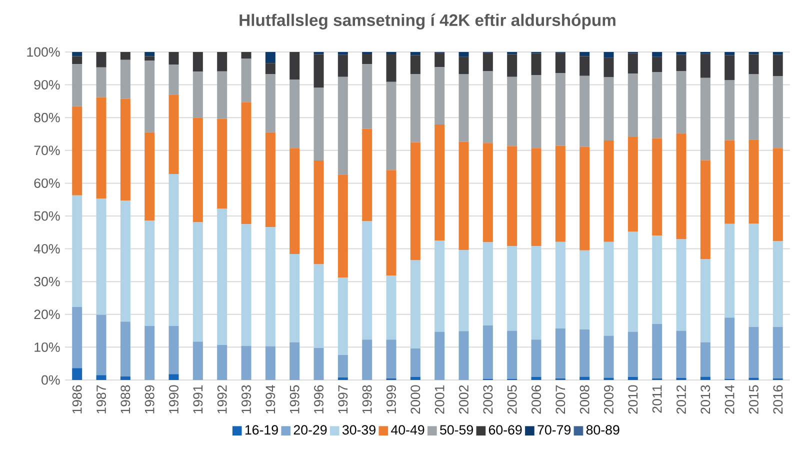  What do you see at coordinates (428, 22) in the screenshot?
I see `chart-title: Hlutfallsleg samsetning í 42K eftir aldurshópum` at bounding box center [428, 22].